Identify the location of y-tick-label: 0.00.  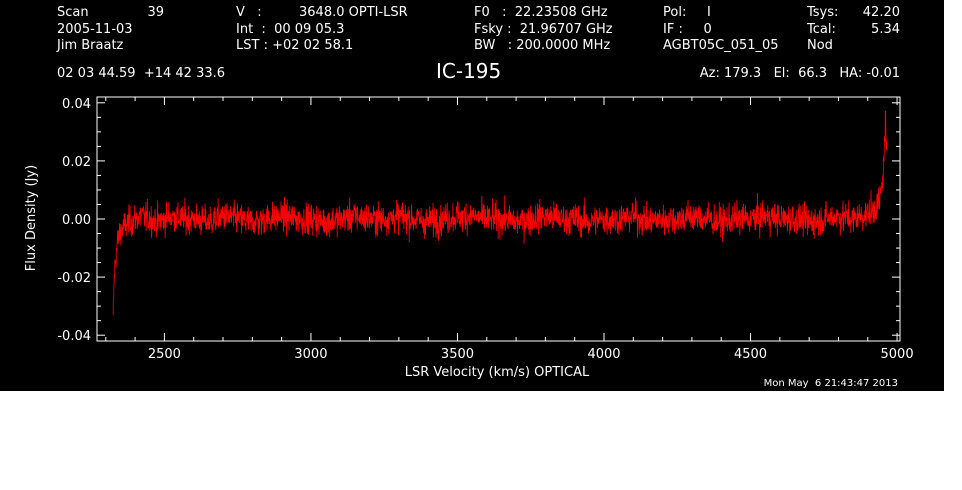
(76, 220).